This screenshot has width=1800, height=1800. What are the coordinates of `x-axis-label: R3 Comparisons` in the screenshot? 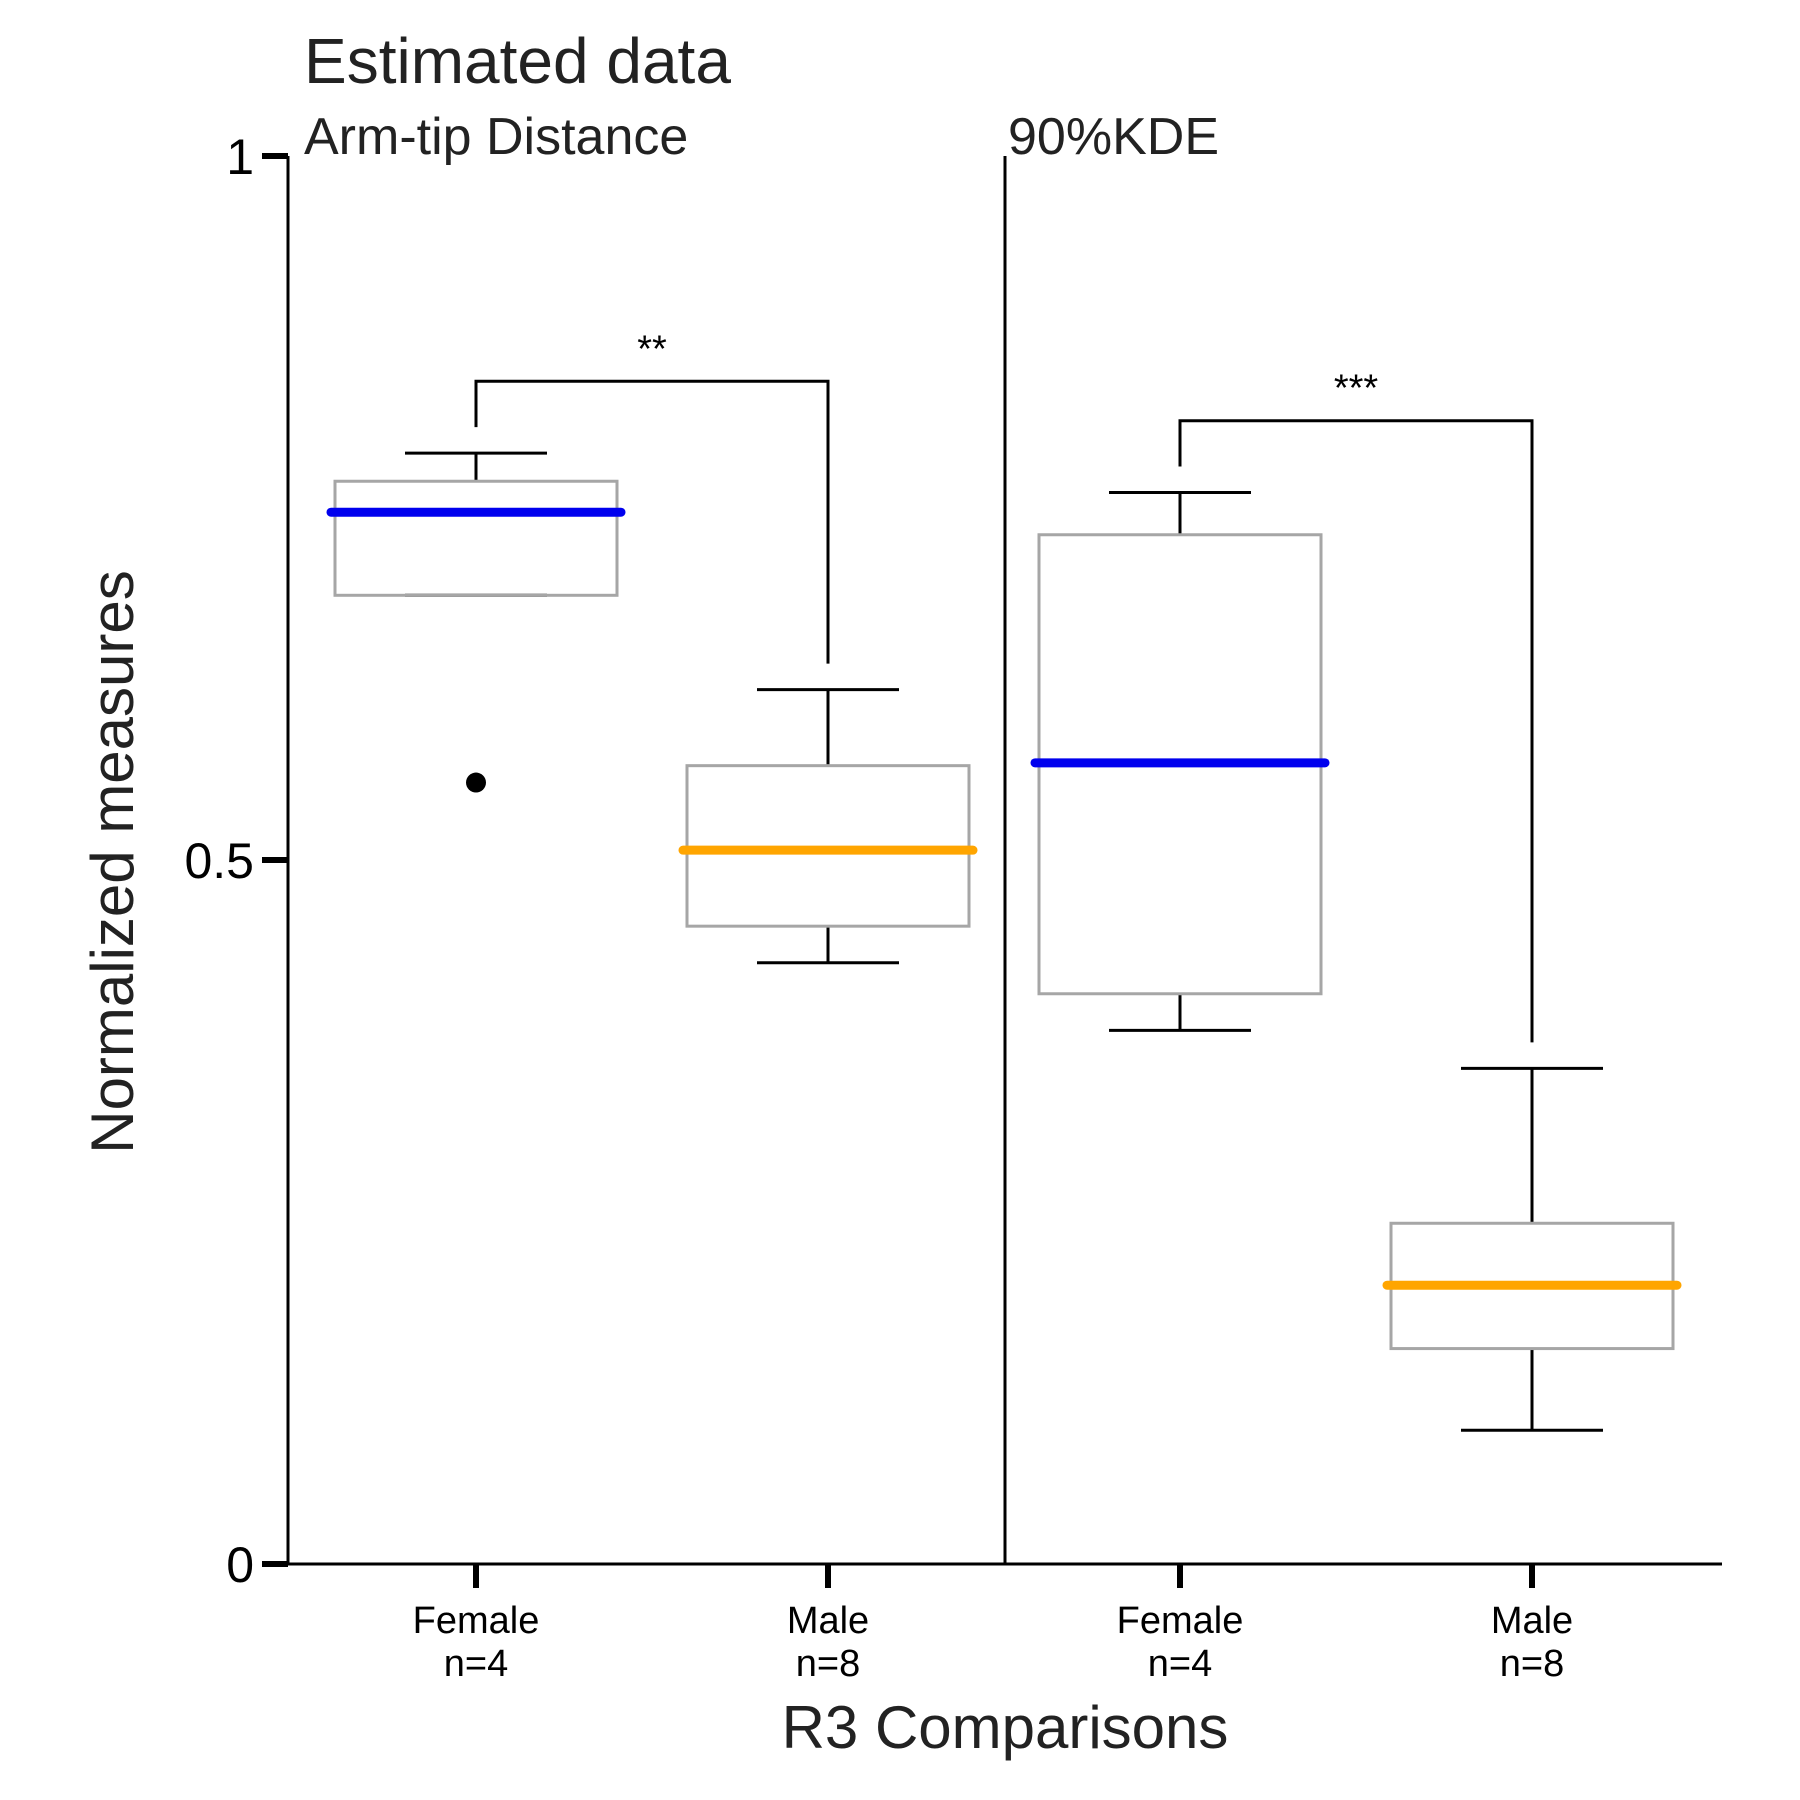 It's located at (1005, 1727).